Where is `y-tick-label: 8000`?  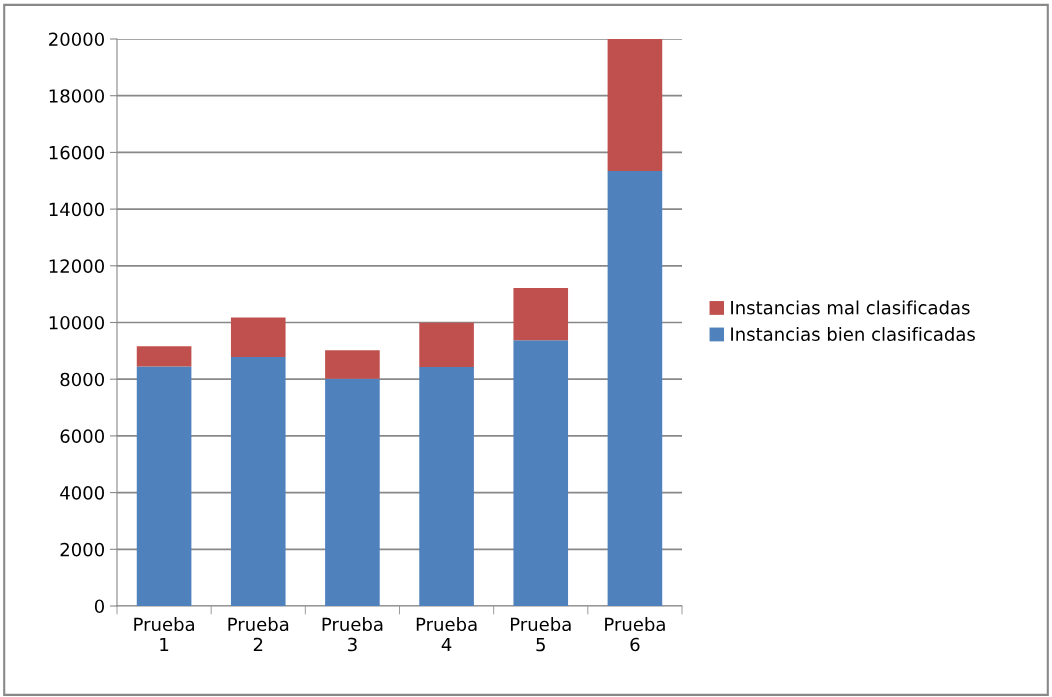 y-tick-label: 8000 is located at coordinates (82, 379).